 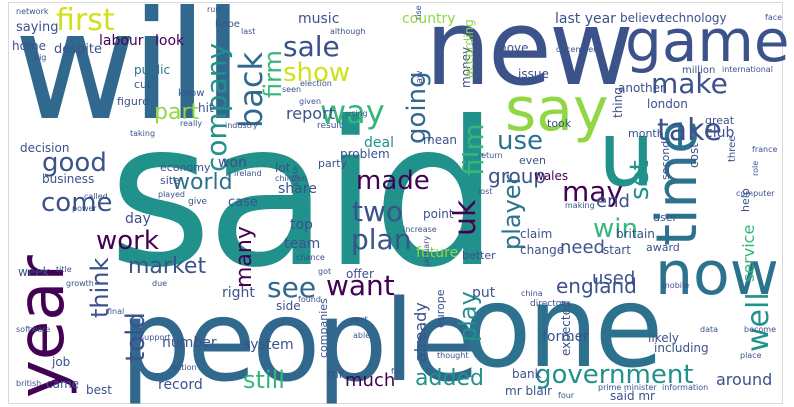 I want to click on word-win: win, so click(x=615, y=229).